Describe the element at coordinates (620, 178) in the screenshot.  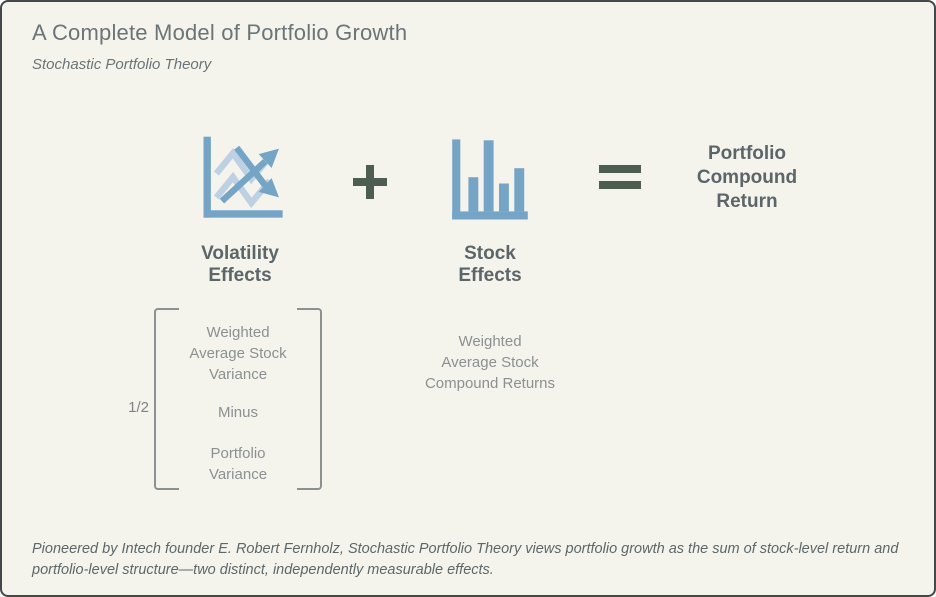
I see `equals-operator-icon` at that location.